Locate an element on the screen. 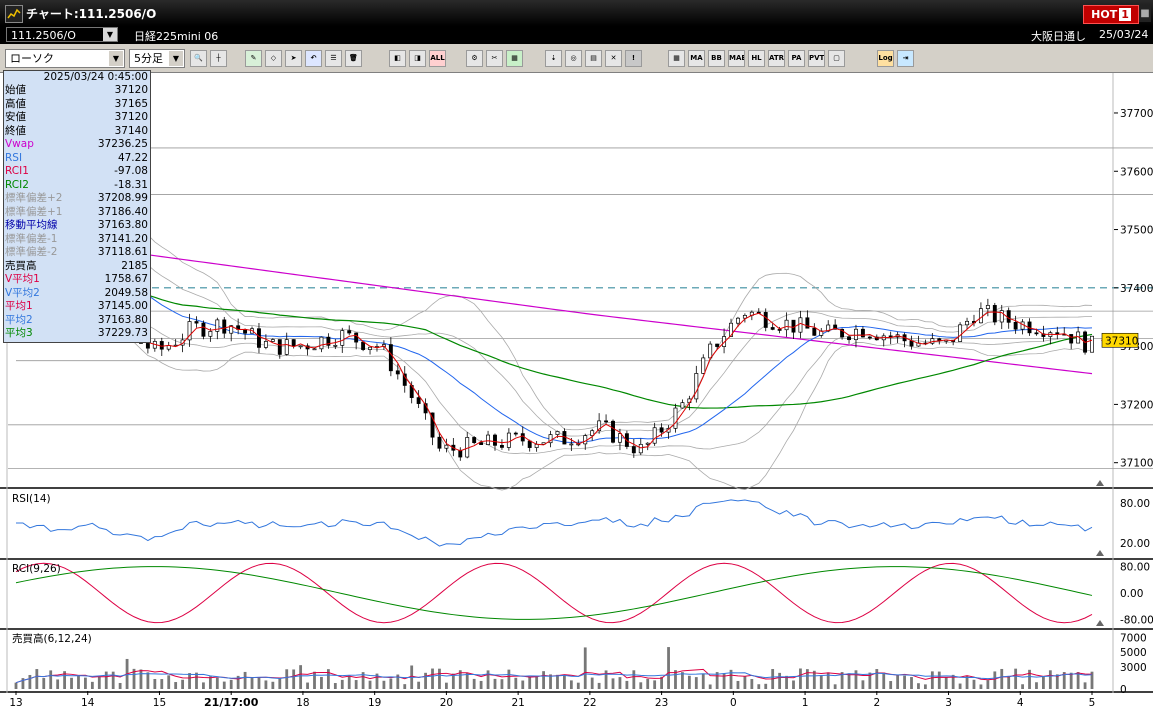  title-bar: チャート:111.2506/O HOT 1 ■ is located at coordinates (576, 13).